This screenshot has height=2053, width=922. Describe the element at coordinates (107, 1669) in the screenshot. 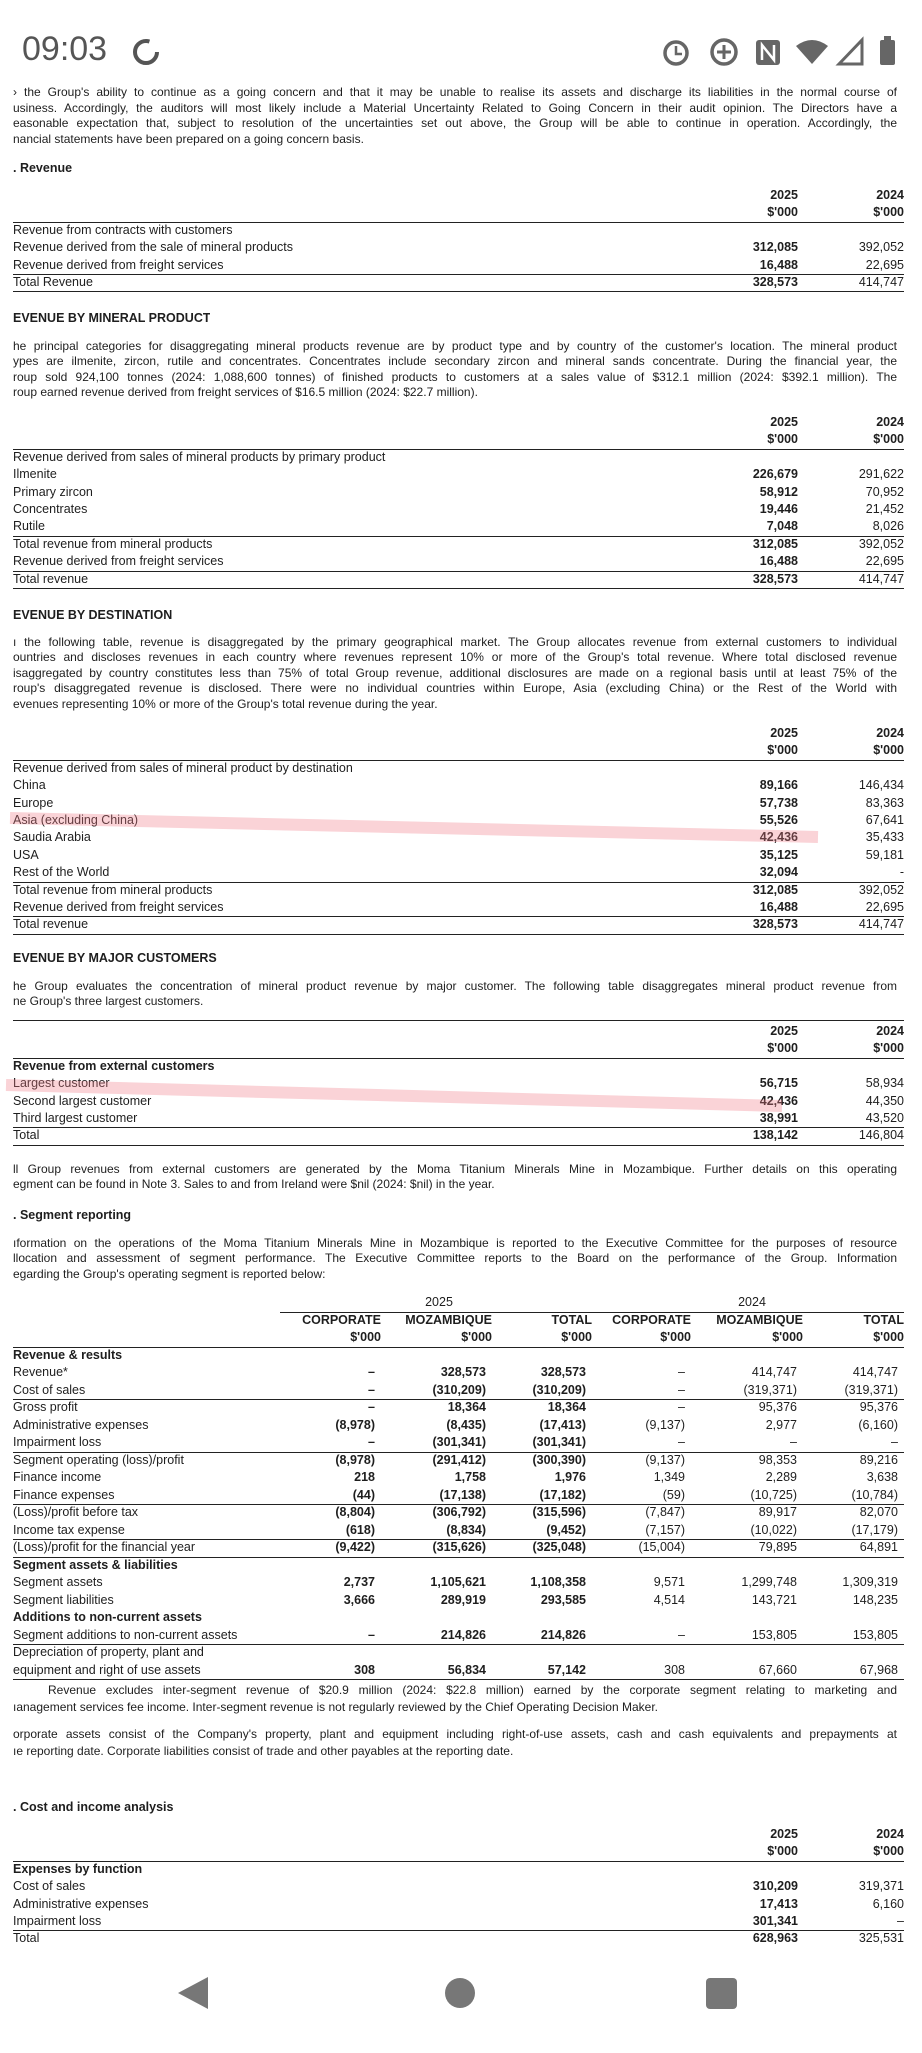

I see `row-label: equipment and right of use assets` at that location.